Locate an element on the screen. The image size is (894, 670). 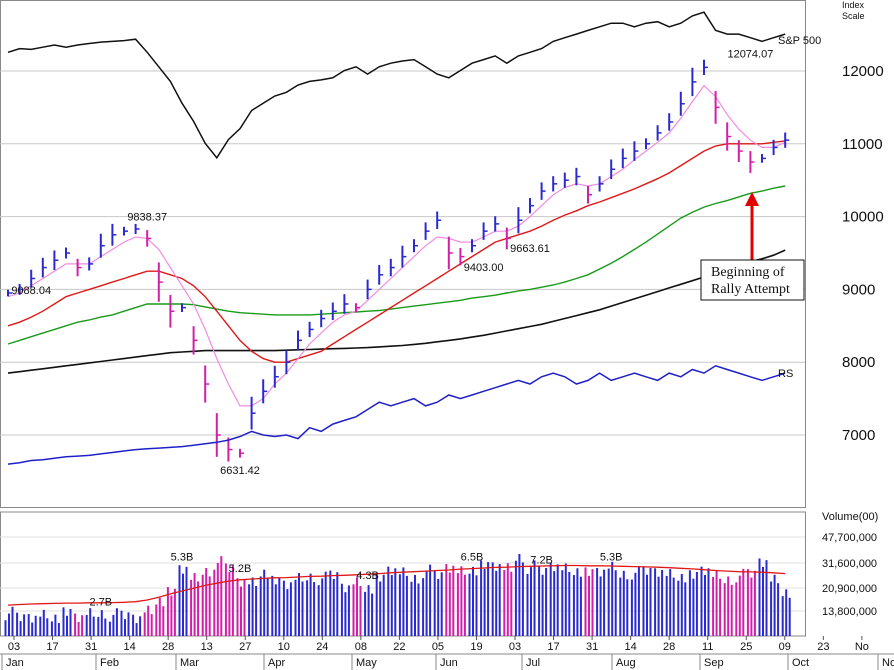
x-tick-label: 24 is located at coordinates (322, 647).